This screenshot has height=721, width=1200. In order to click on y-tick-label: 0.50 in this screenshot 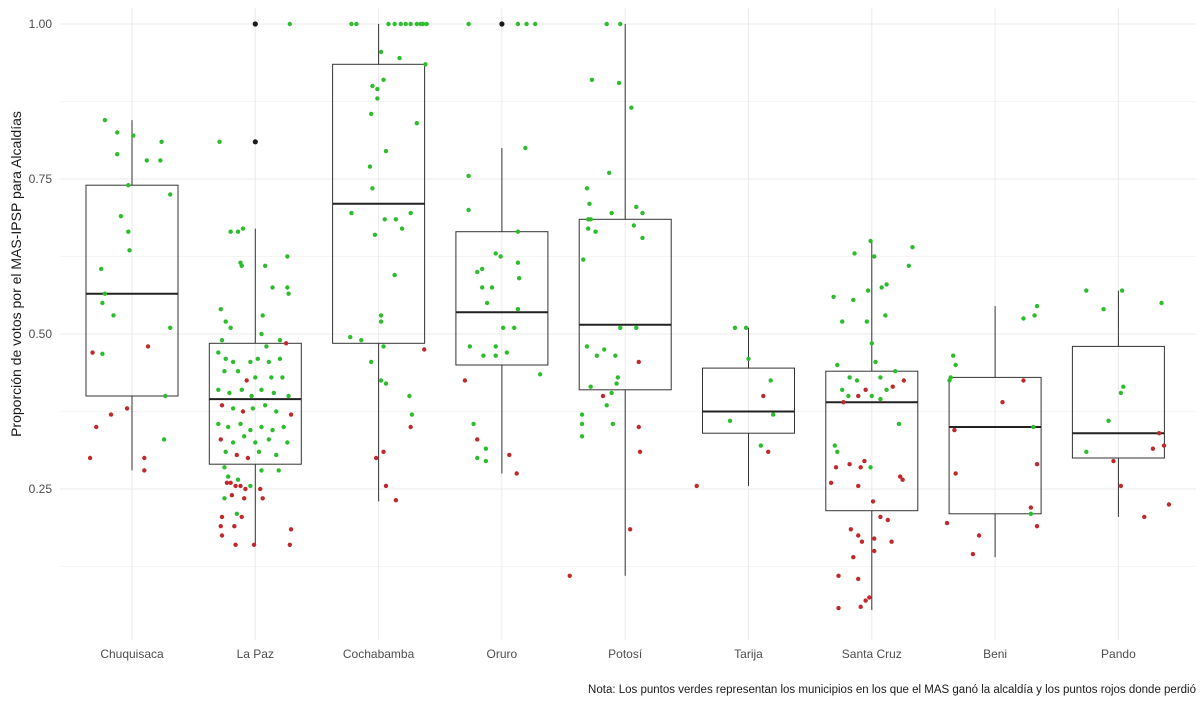, I will do `click(41, 334)`.